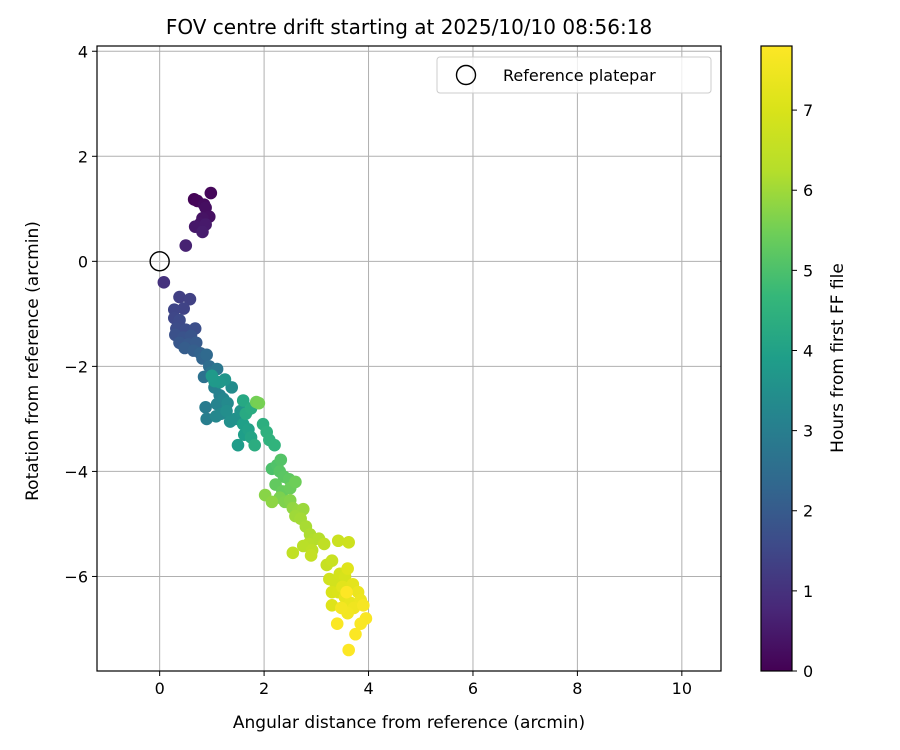  I want to click on colorbar-tick-label: 1, so click(808, 591).